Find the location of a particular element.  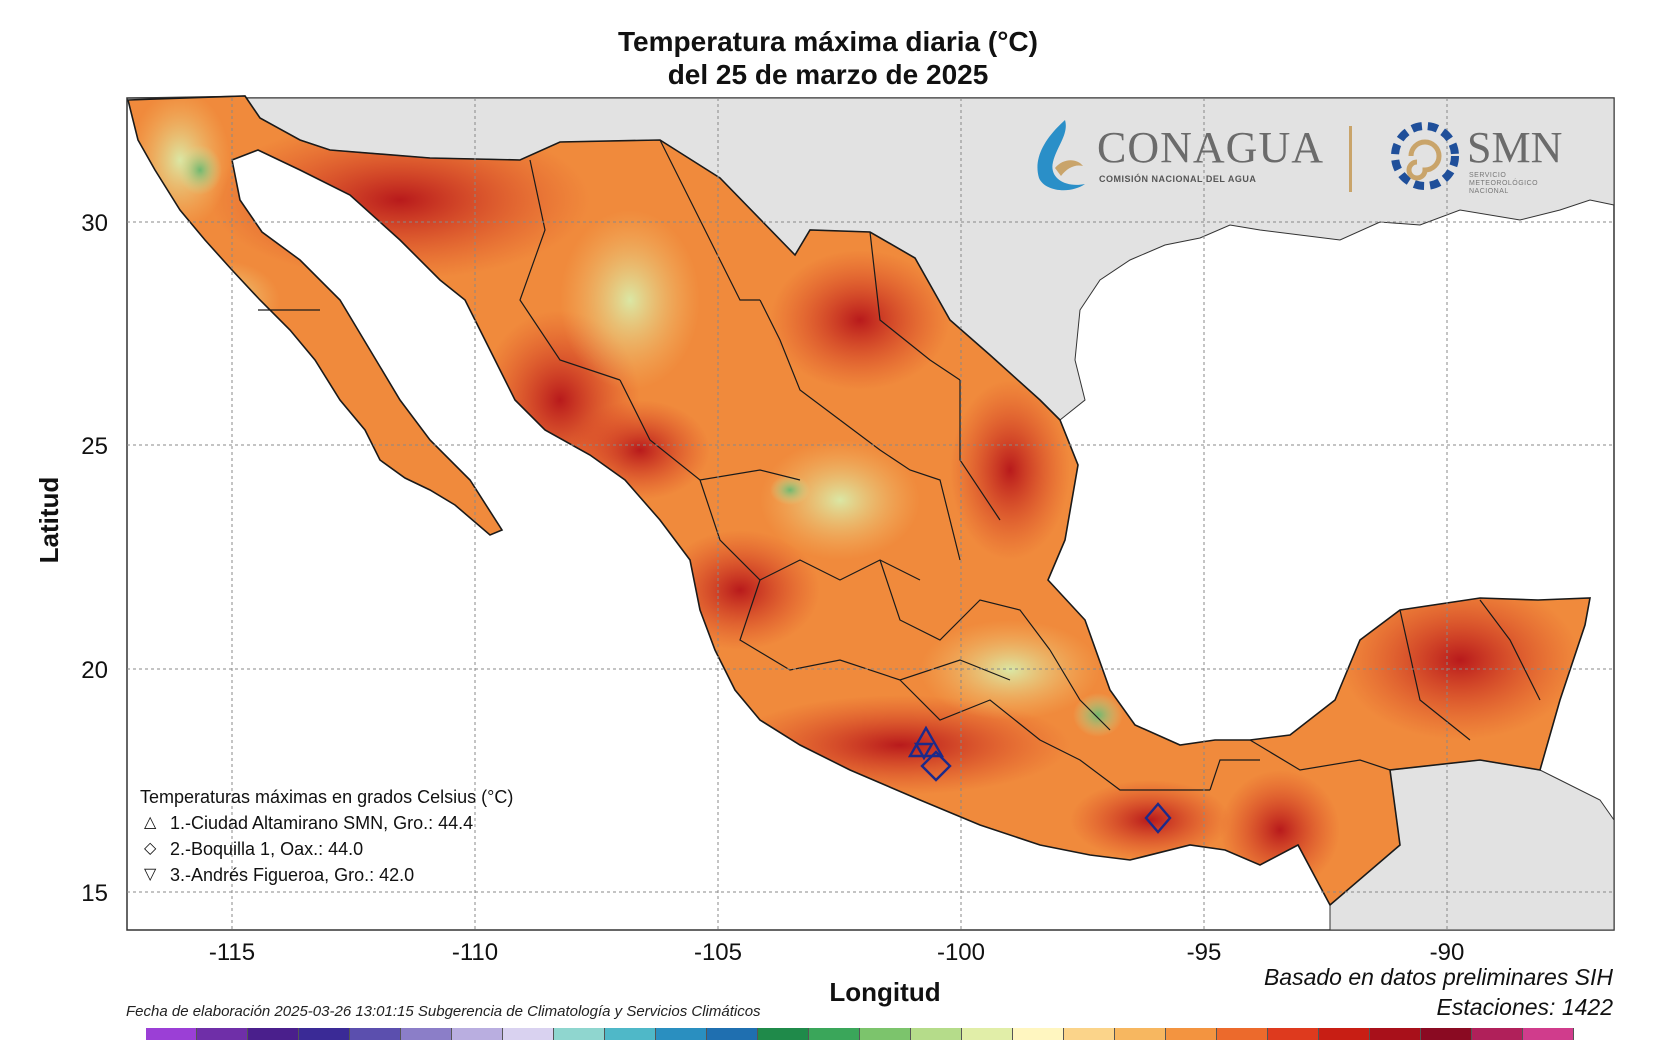

triangle-up-icon: △ is located at coordinates (150, 822).